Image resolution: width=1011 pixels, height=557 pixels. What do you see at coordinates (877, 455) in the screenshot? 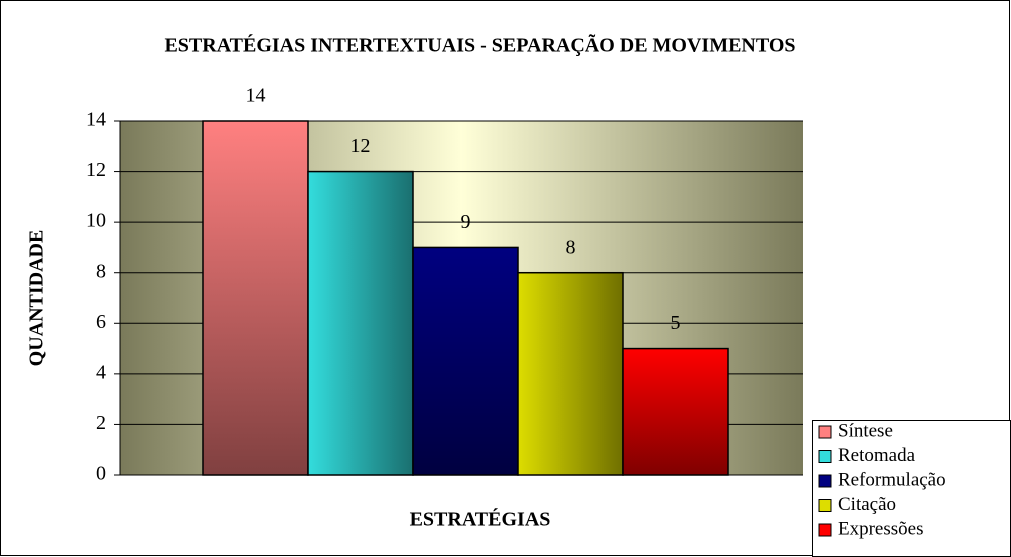
I see `legend-label: Retomada` at bounding box center [877, 455].